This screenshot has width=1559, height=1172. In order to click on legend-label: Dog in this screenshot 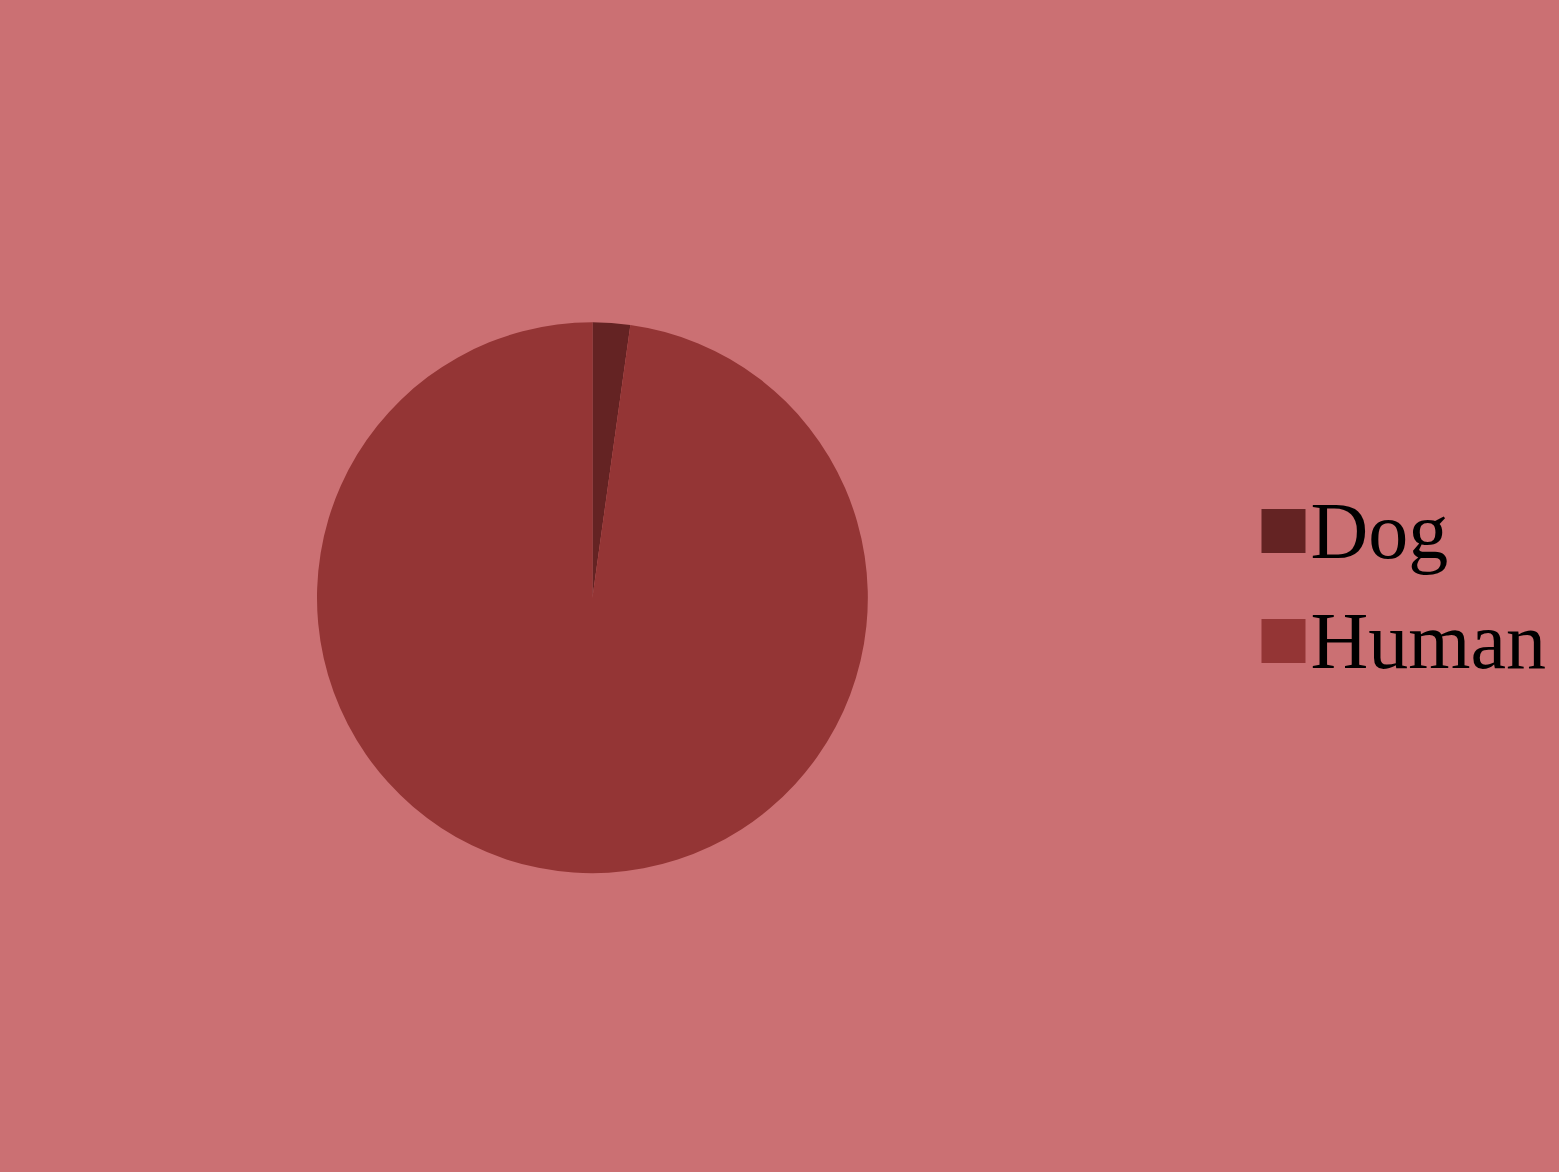, I will do `click(1379, 531)`.